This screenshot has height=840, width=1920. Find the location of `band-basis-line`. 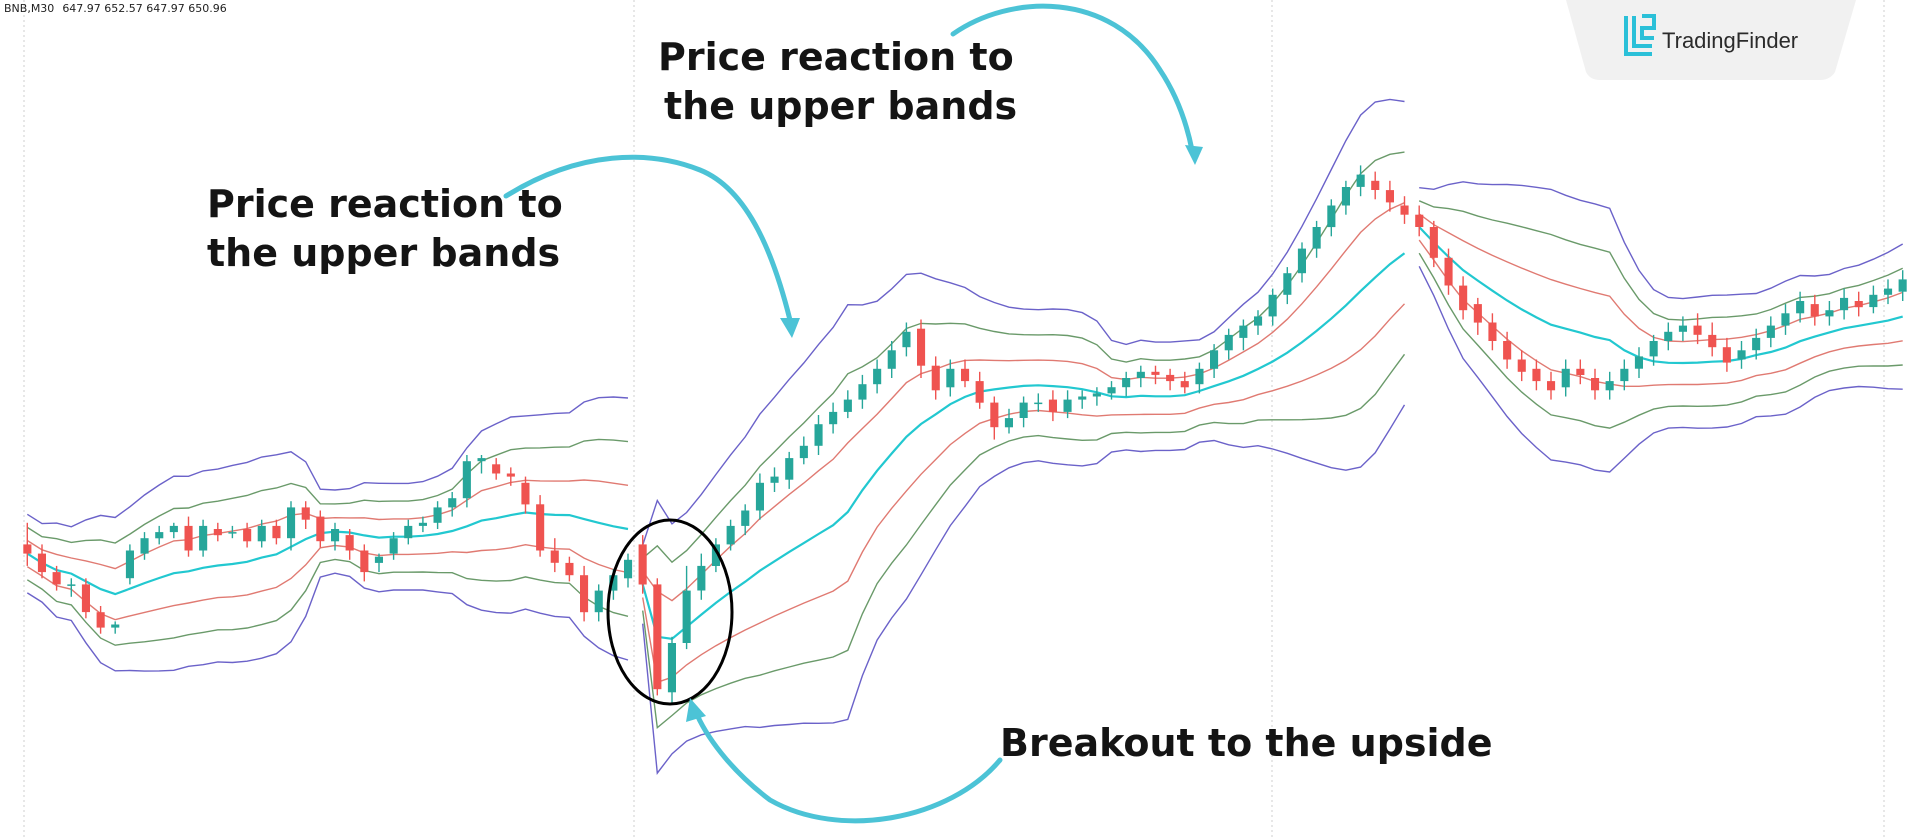

band-basis-line is located at coordinates (327, 553).